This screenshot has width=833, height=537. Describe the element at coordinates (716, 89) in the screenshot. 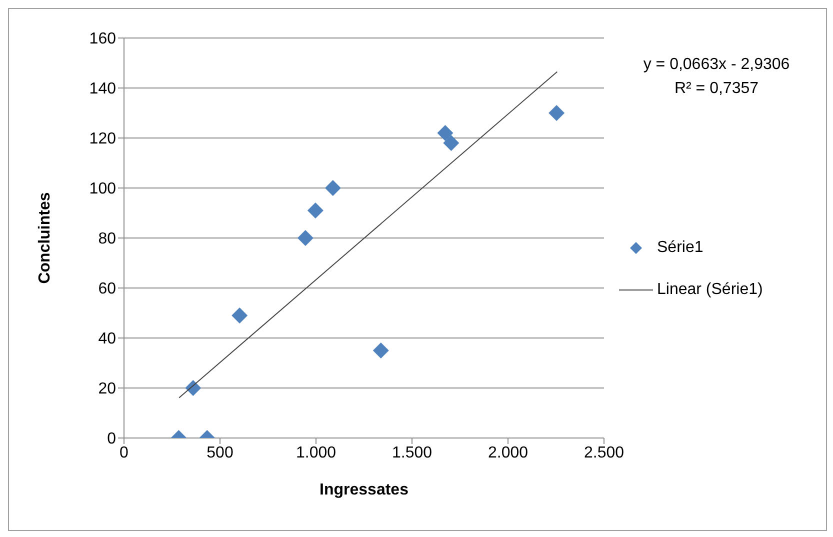

I see `text: R² = 0,7357` at that location.